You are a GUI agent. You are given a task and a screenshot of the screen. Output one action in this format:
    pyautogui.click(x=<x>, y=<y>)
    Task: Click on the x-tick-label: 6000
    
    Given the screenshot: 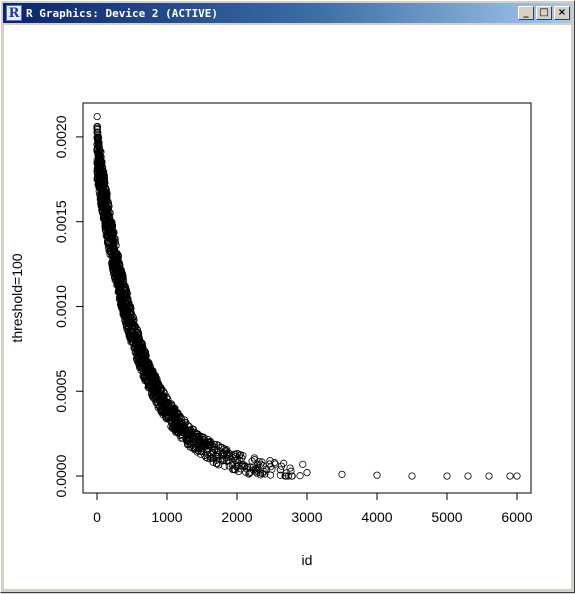 What is the action you would take?
    pyautogui.click(x=516, y=517)
    